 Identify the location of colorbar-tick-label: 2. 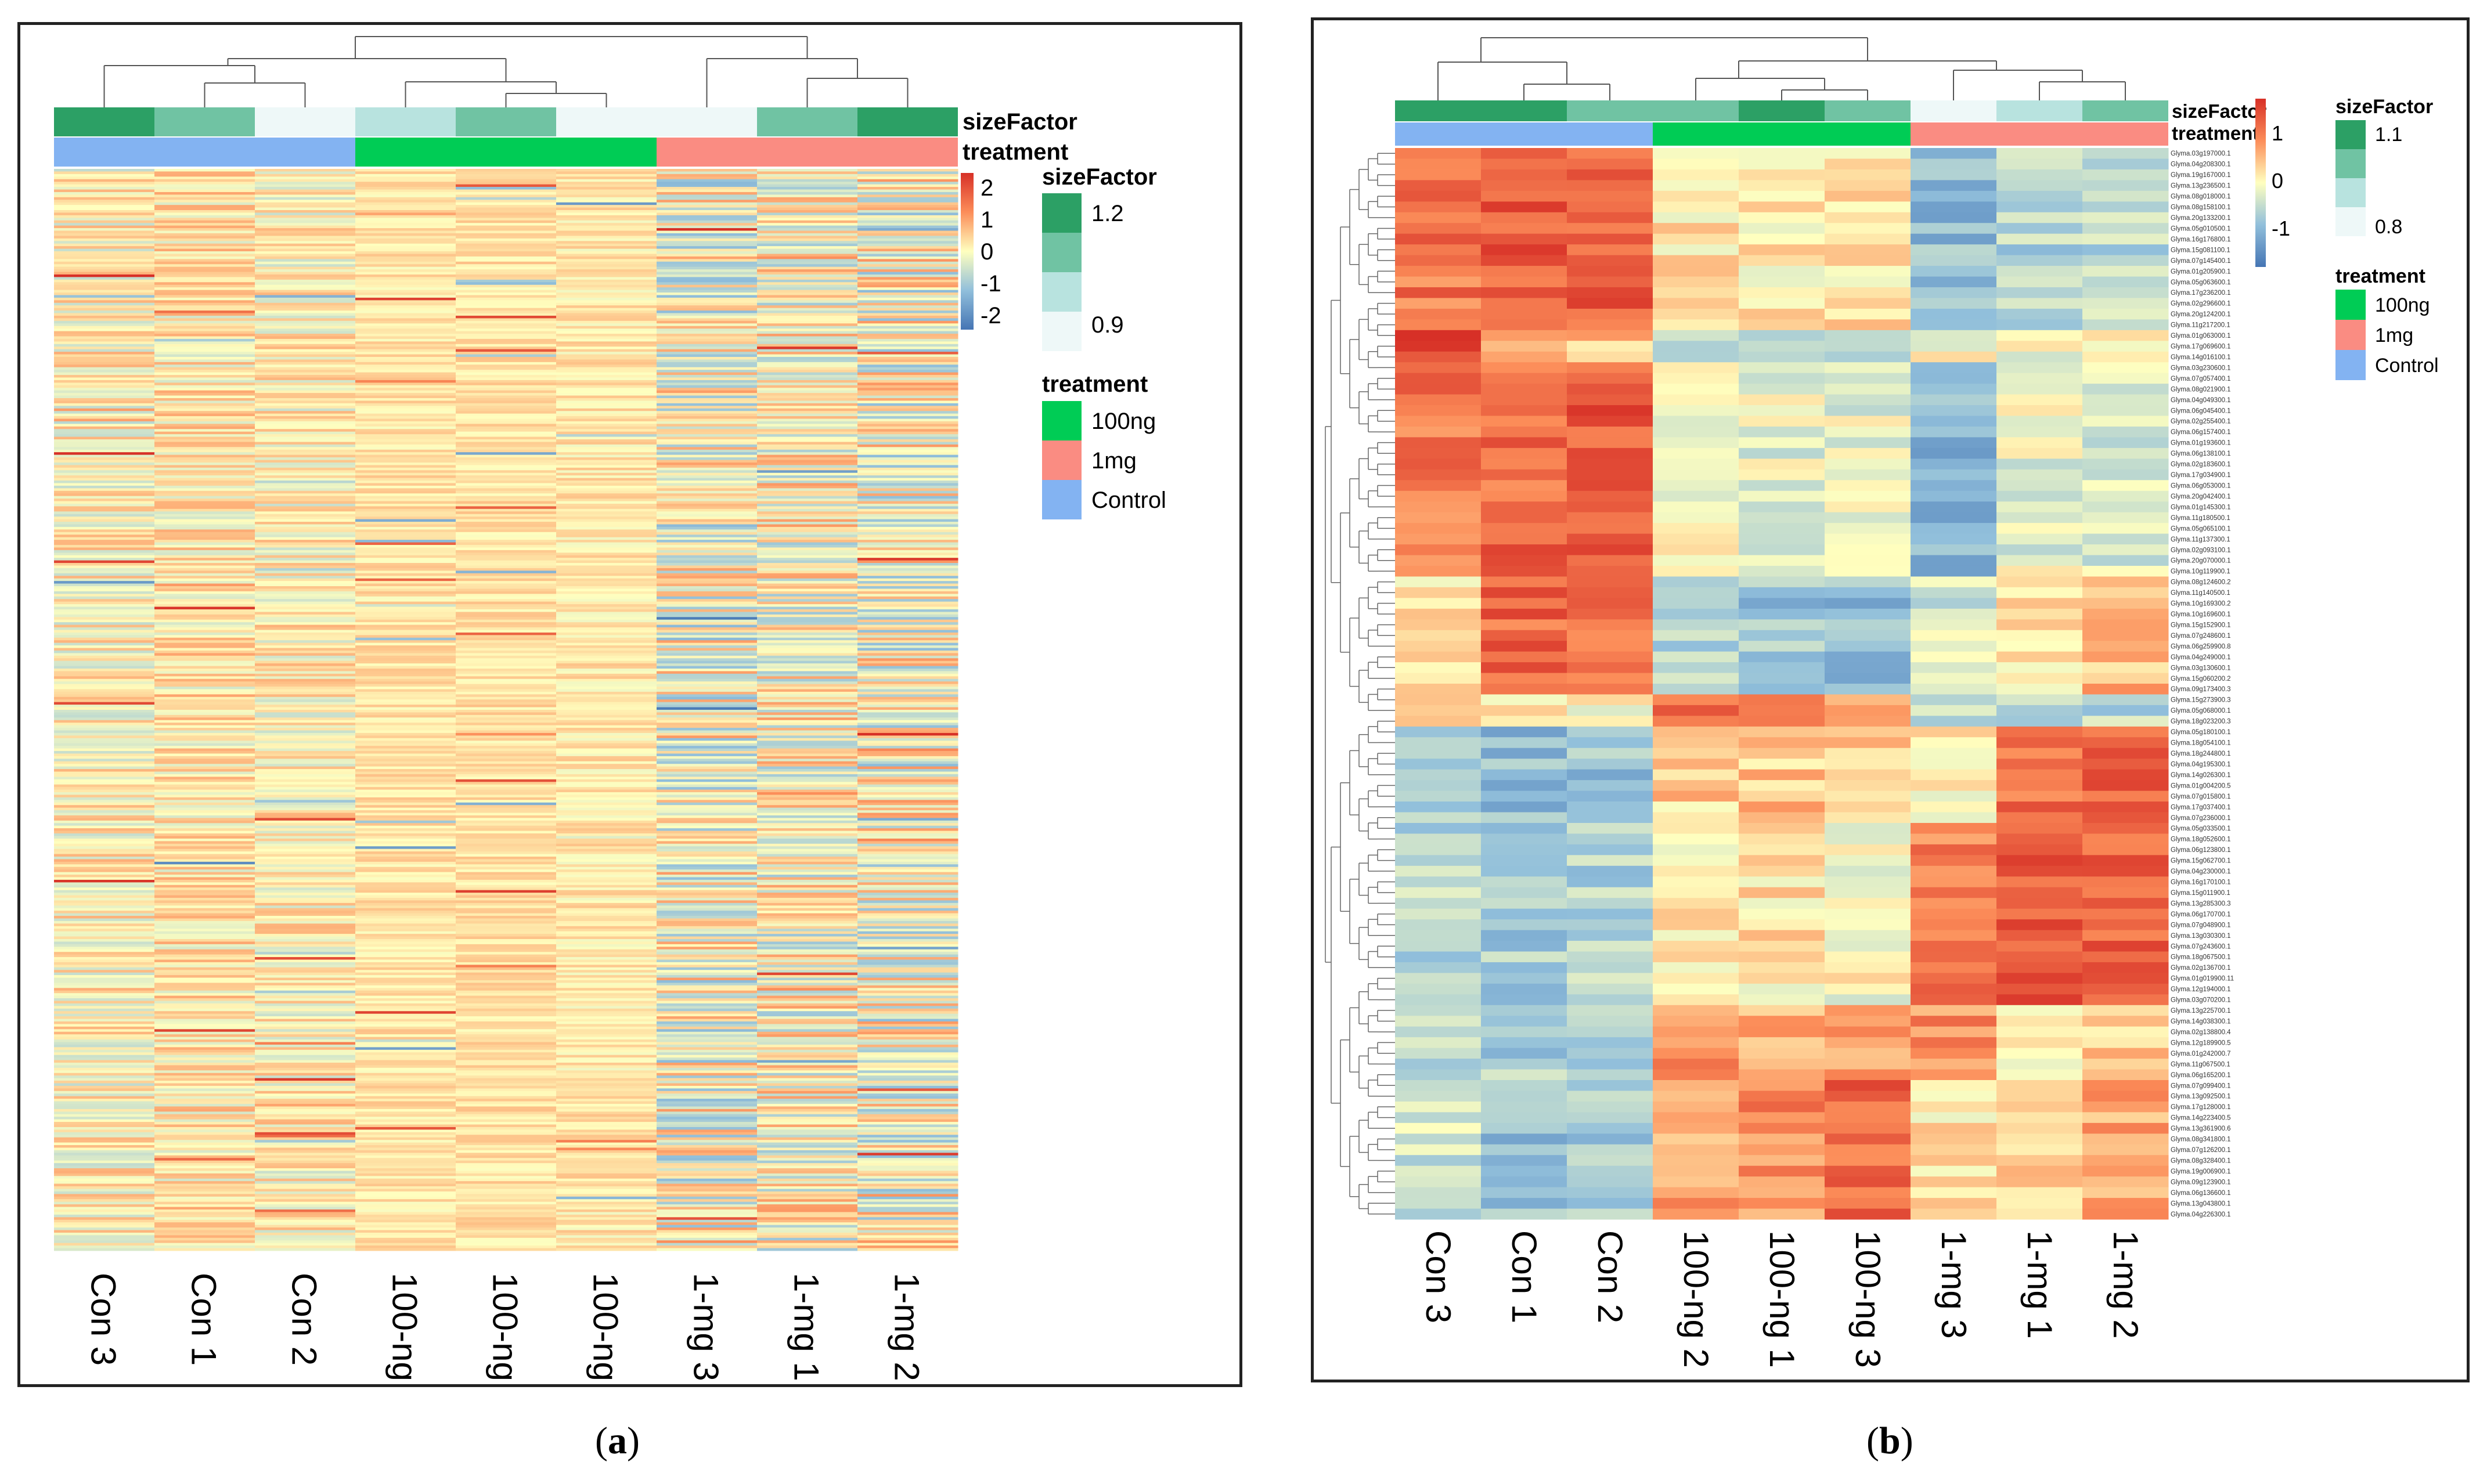
(987, 188).